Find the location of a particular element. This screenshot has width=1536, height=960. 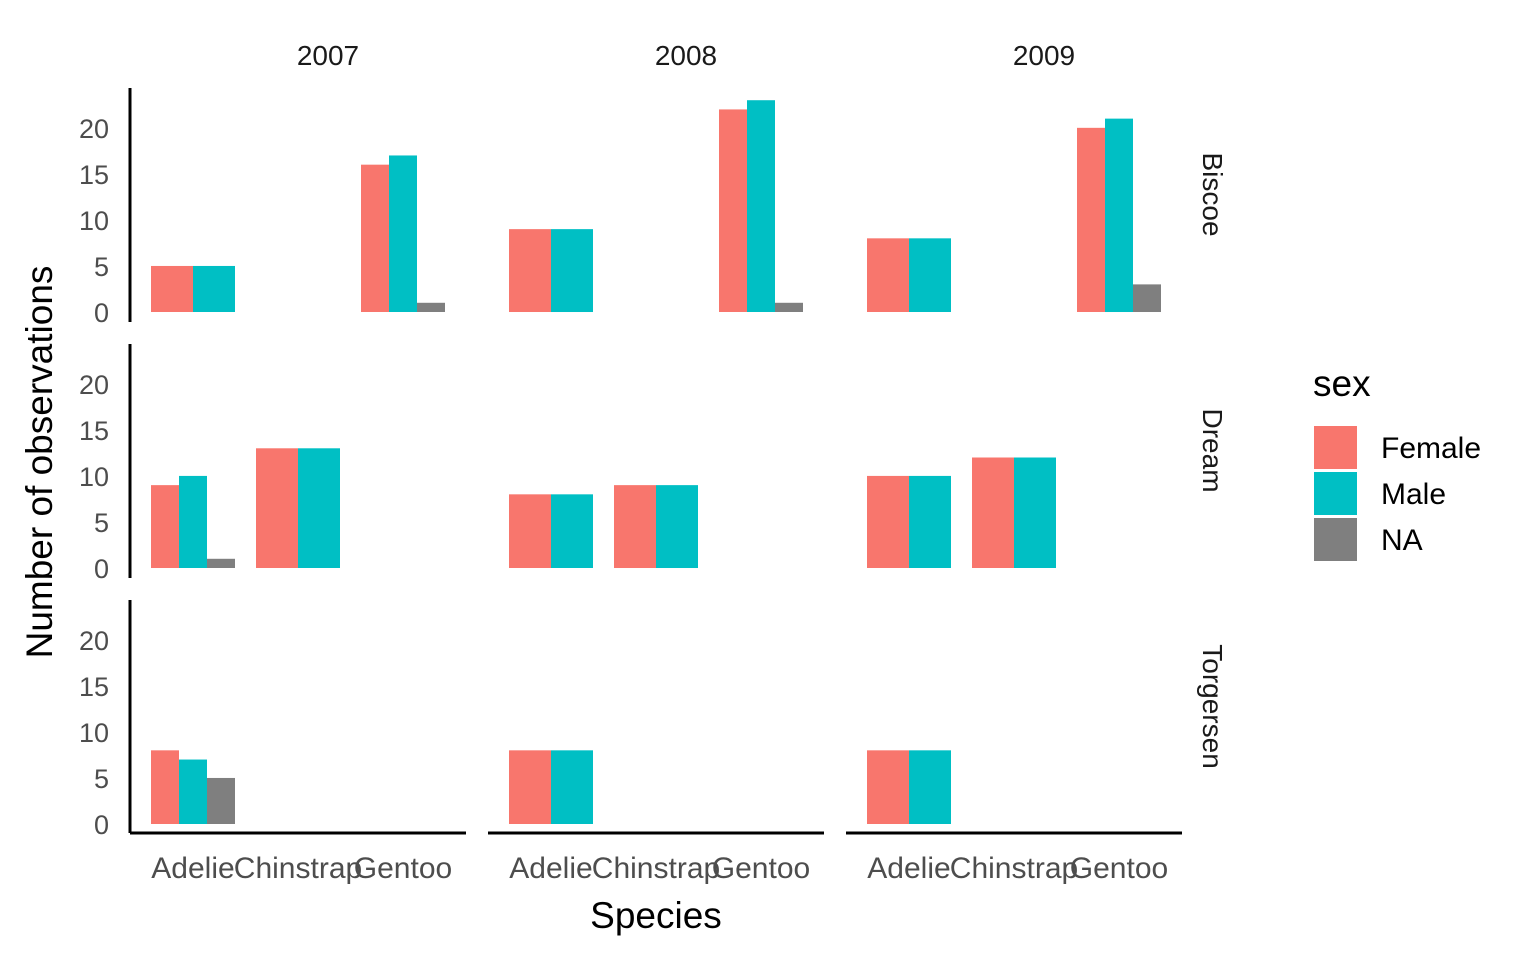

bar-2007-biscoe-gentoo-na is located at coordinates (431, 307).